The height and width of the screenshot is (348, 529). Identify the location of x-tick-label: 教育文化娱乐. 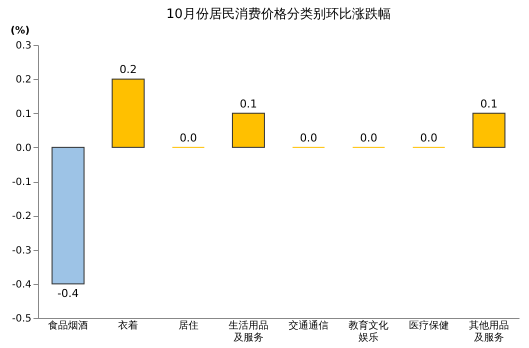
(368, 332).